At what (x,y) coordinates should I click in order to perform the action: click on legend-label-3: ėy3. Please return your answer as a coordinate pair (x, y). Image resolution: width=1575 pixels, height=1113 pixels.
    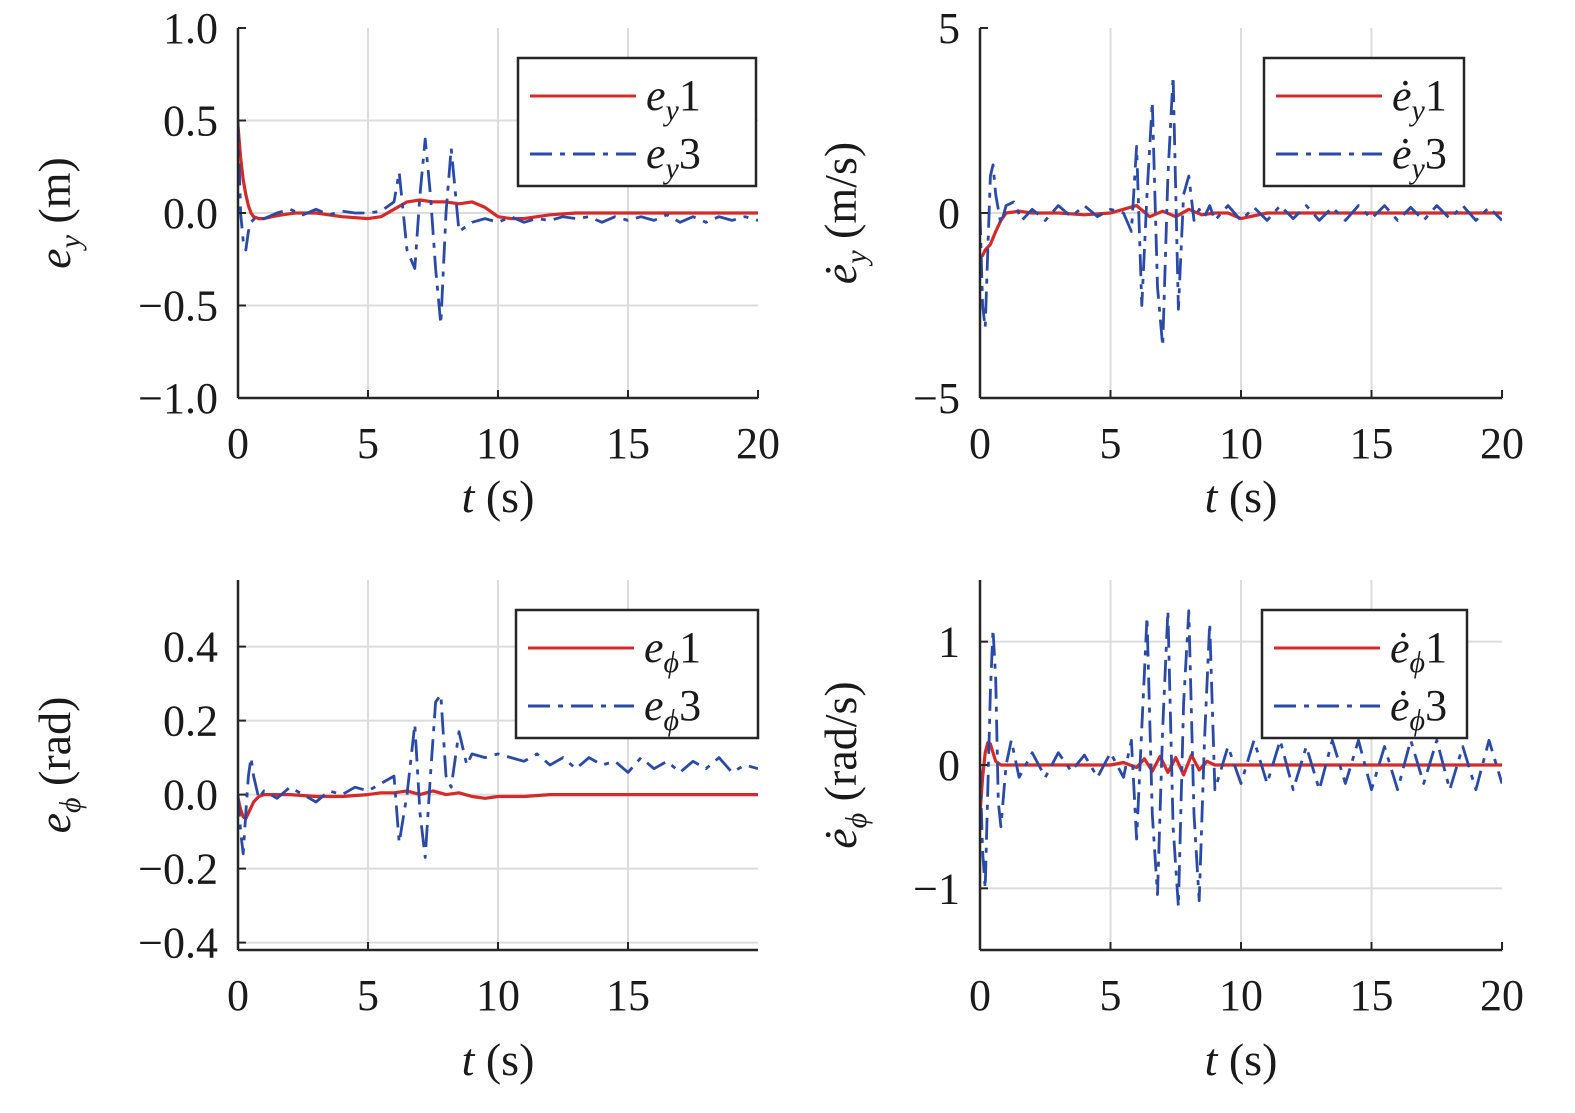
    Looking at the image, I should click on (1419, 157).